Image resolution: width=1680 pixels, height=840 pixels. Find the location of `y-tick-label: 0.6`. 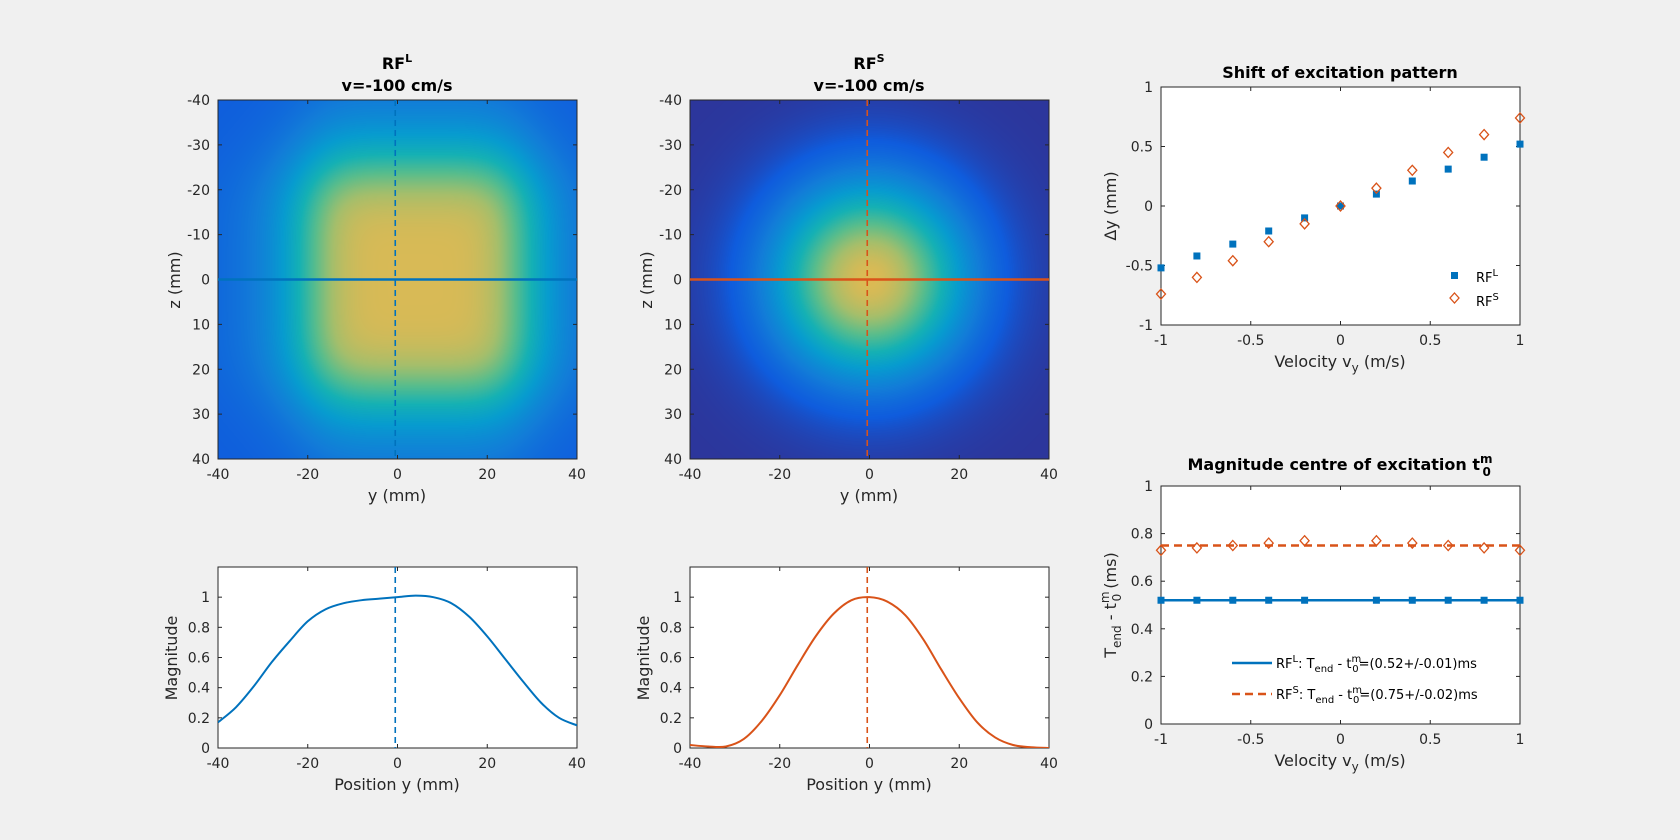

y-tick-label: 0.6 is located at coordinates (199, 659).